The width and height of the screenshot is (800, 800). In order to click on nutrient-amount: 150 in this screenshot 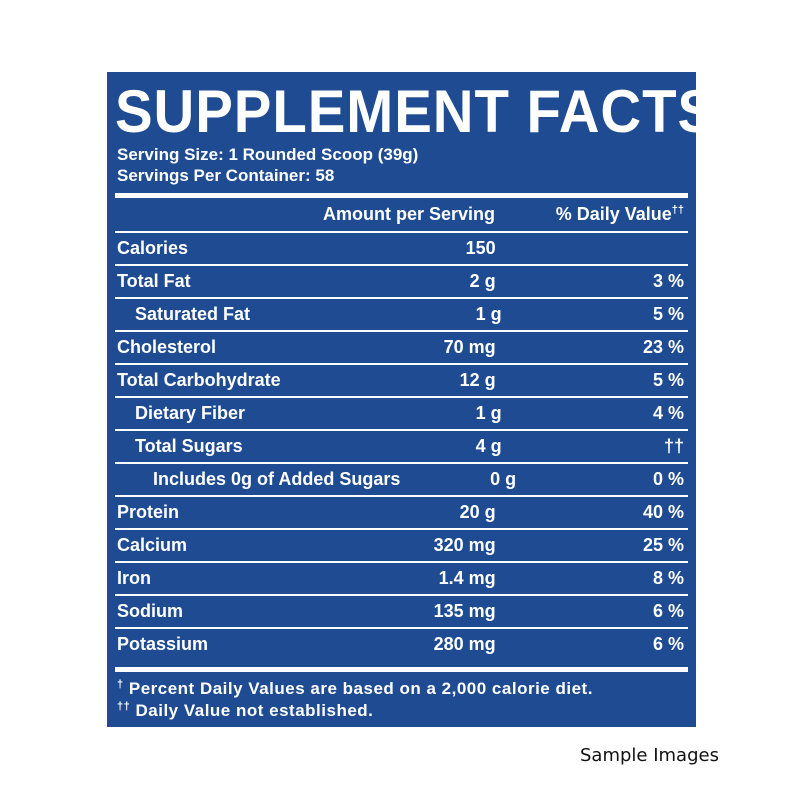, I will do `click(480, 248)`.